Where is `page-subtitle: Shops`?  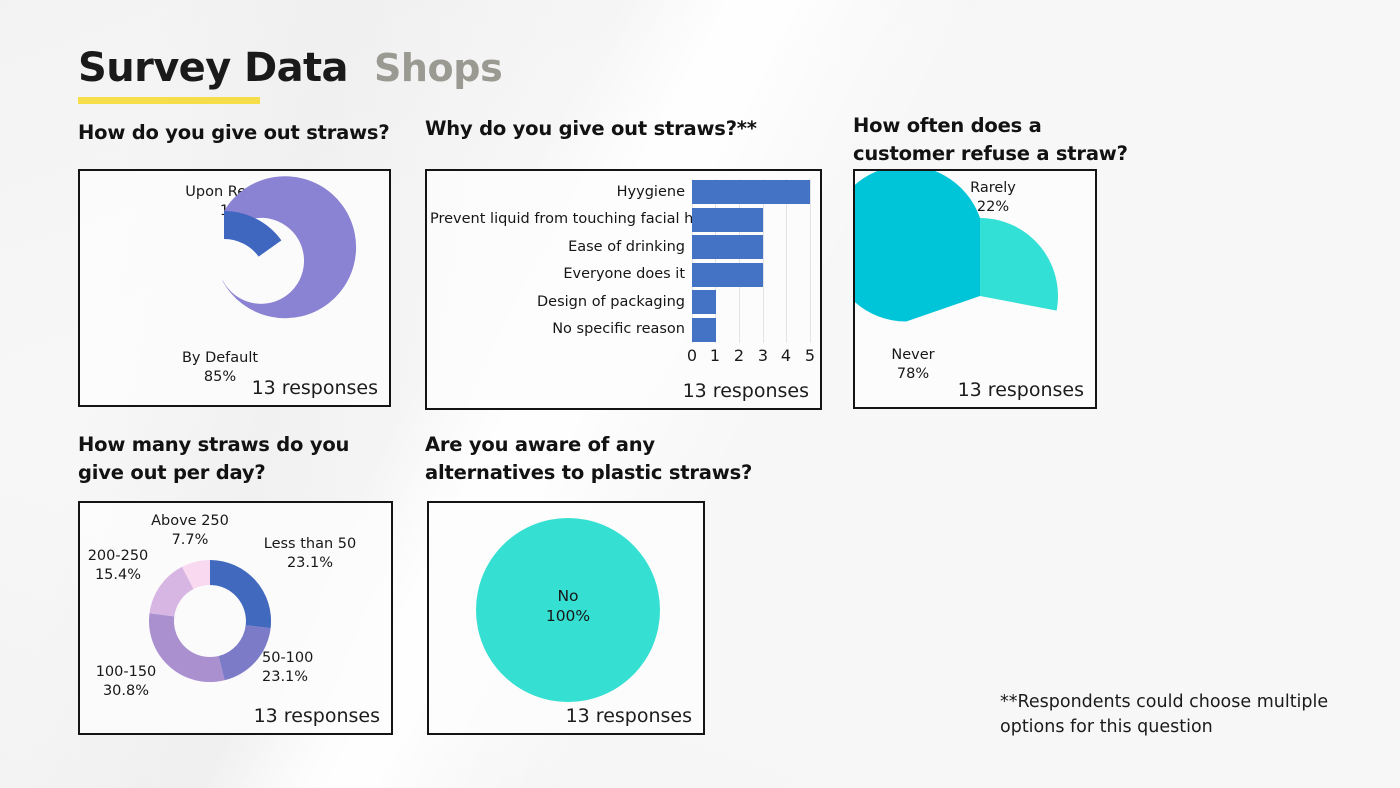
page-subtitle: Shops is located at coordinates (438, 68).